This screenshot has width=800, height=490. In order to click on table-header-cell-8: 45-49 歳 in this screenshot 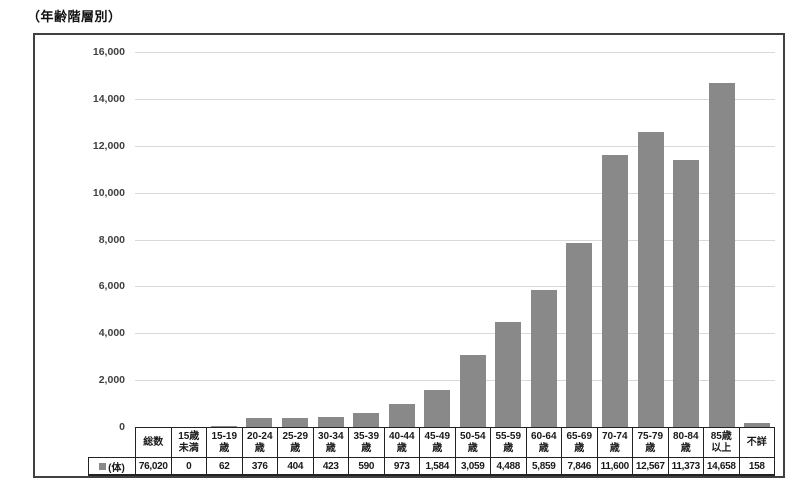, I will do `click(438, 442)`.